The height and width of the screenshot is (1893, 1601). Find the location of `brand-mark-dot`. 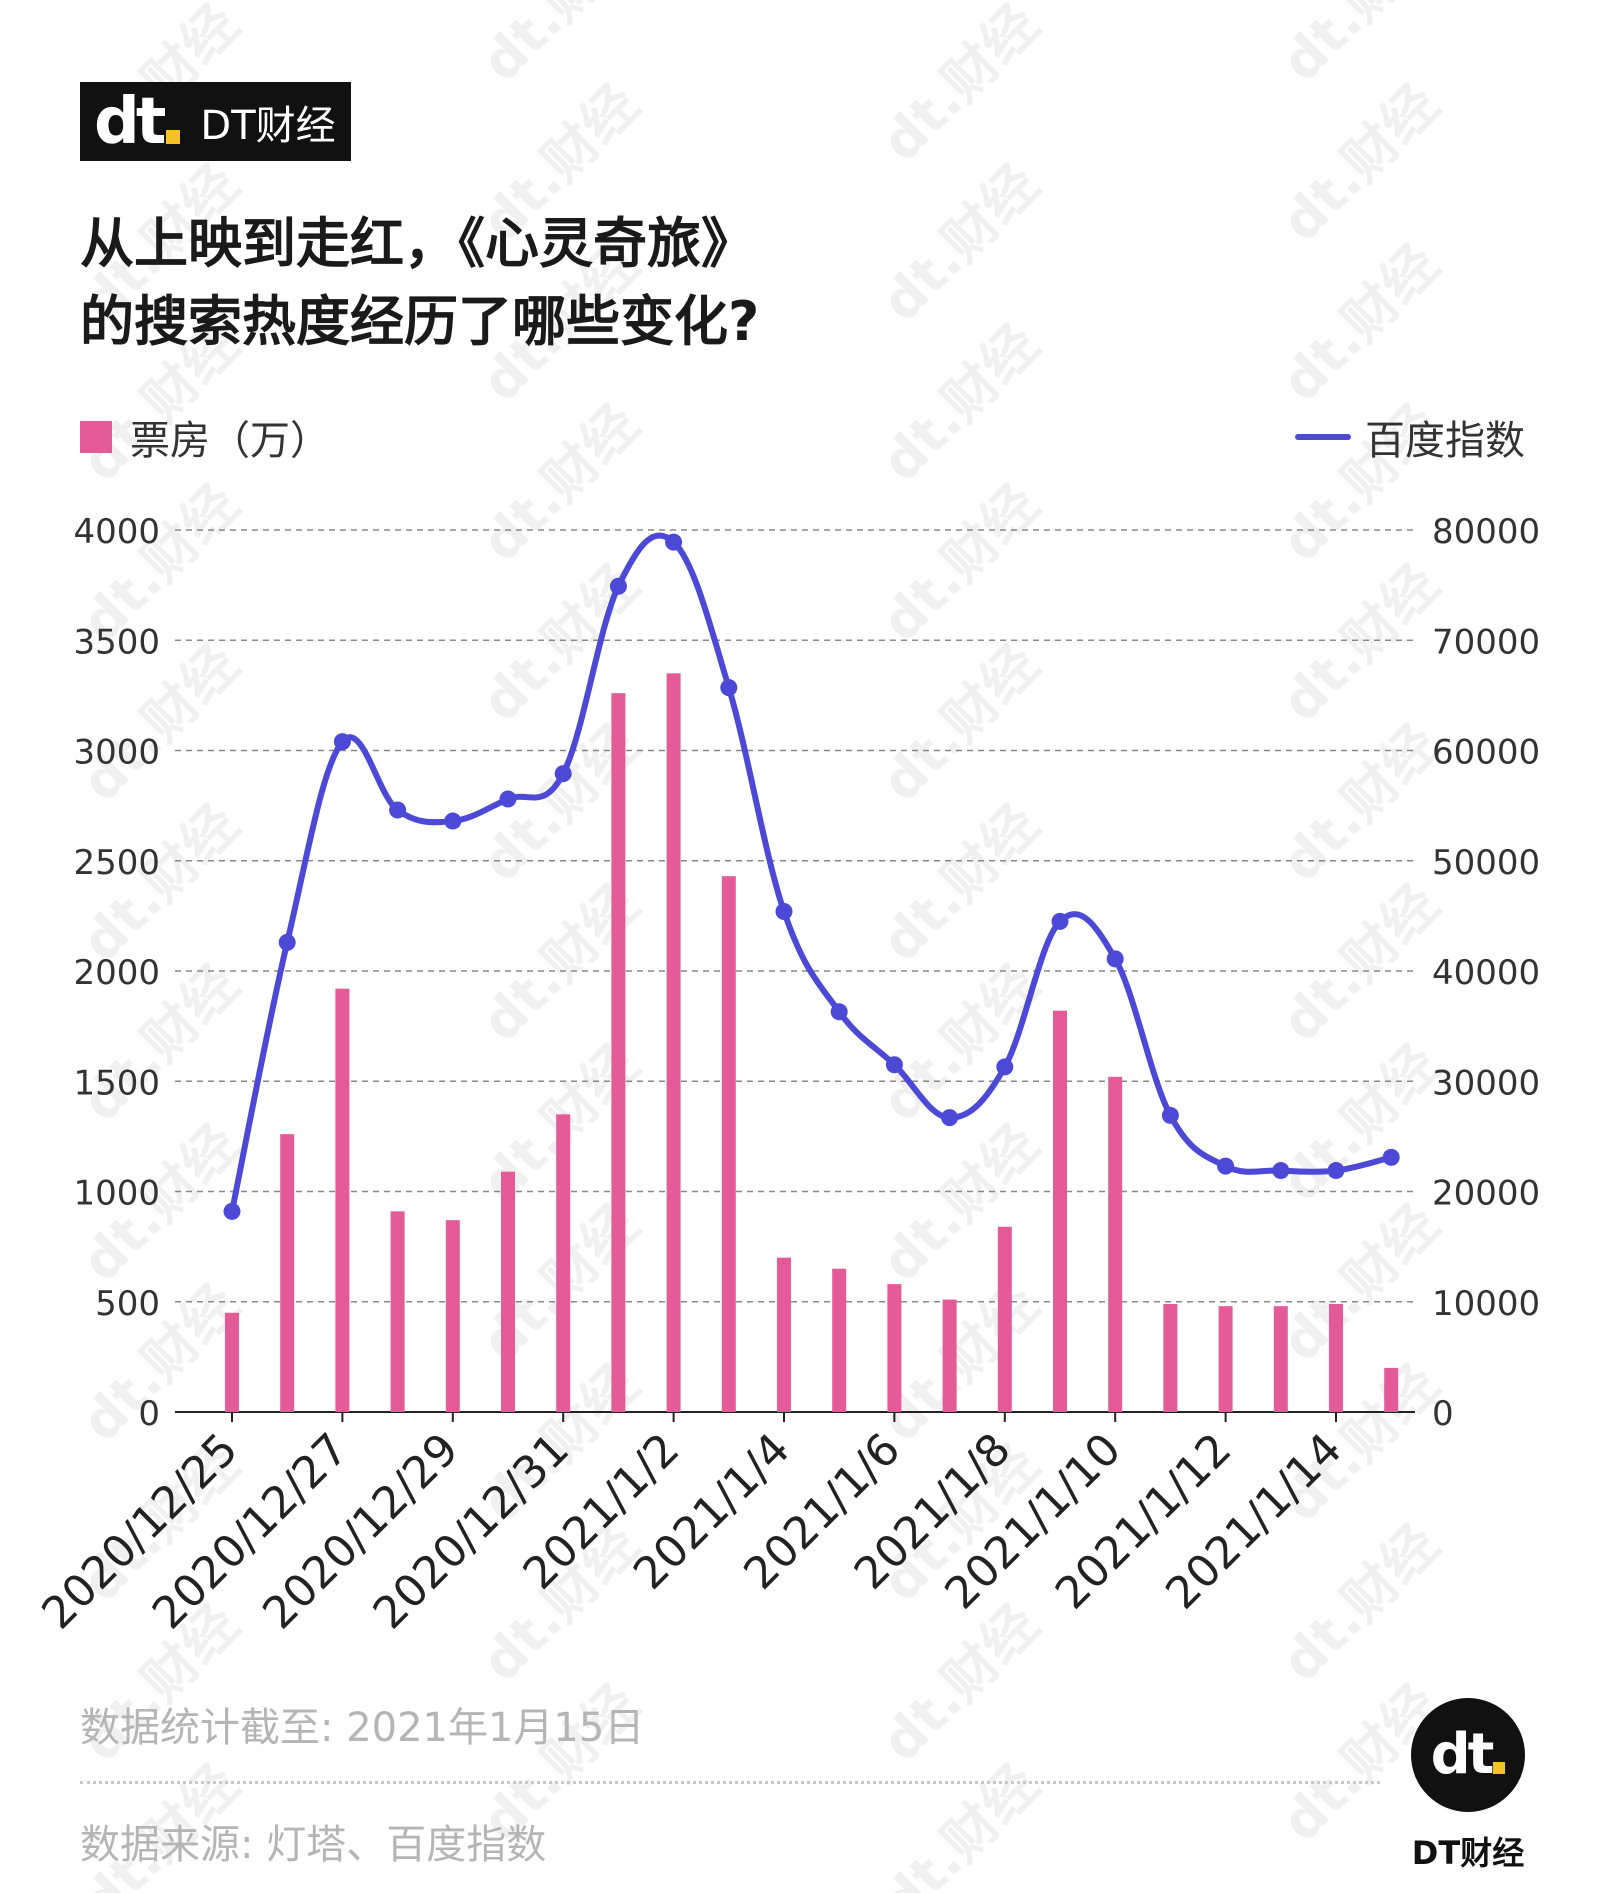

brand-mark-dot is located at coordinates (173, 136).